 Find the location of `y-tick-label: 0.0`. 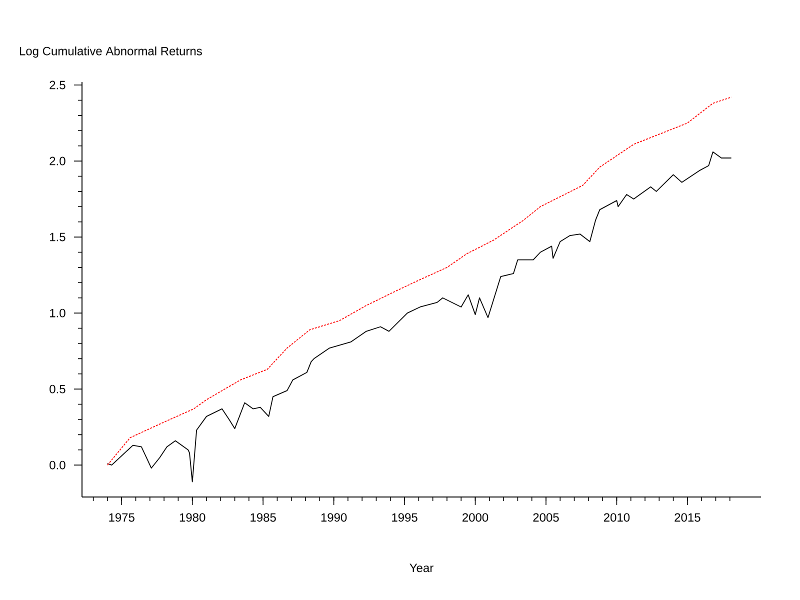

y-tick-label: 0.0 is located at coordinates (58, 465).